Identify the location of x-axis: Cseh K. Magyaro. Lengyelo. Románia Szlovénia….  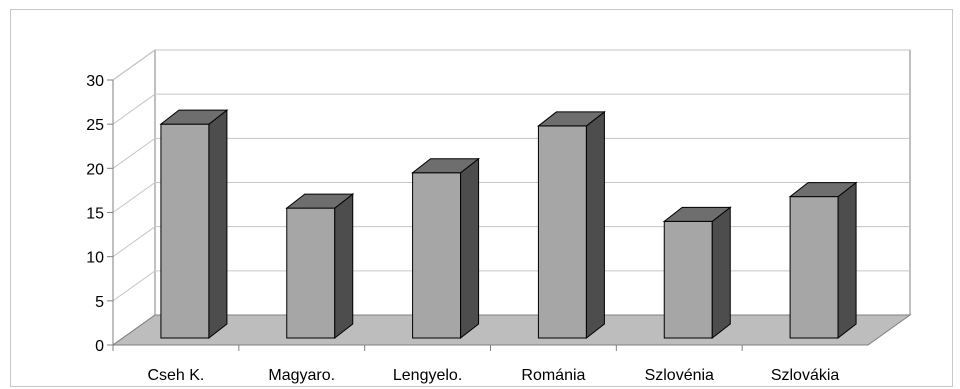
(490, 364).